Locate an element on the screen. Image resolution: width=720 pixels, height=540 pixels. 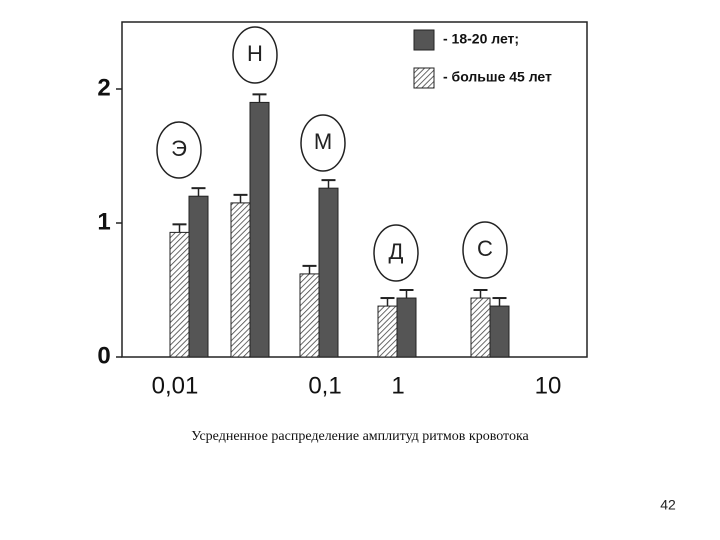
x-axis-label: 0,1 is located at coordinates (324, 385).